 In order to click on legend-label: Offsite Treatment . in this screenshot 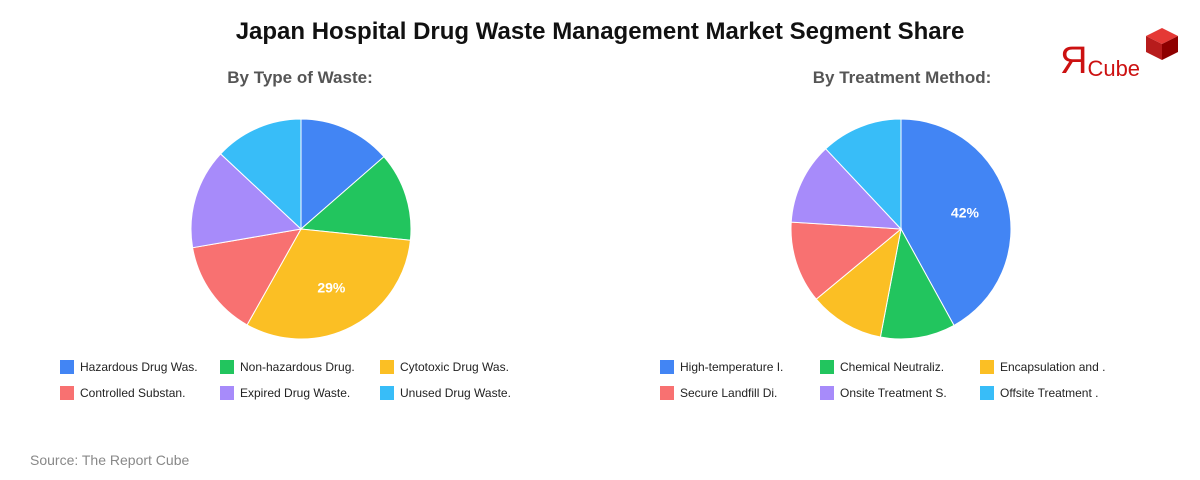, I will do `click(1049, 393)`.